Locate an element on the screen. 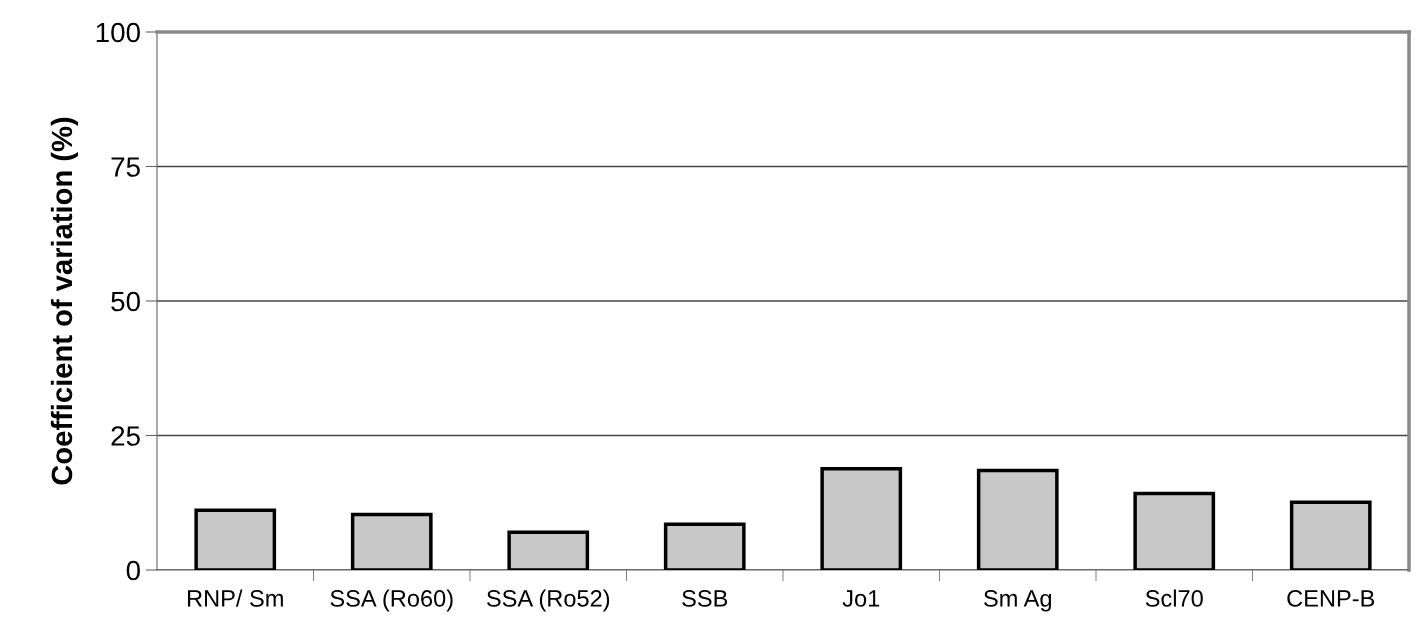  y-tick-label: 25 is located at coordinates (125, 436).